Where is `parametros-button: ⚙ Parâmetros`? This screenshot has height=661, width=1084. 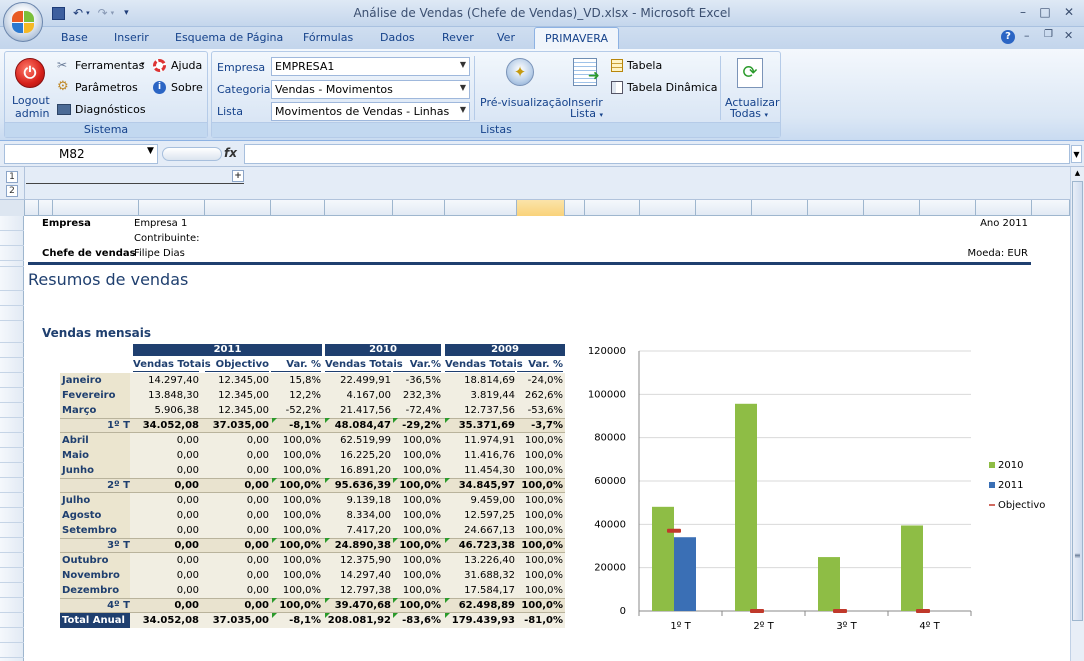
parametros-button: ⚙ Parâmetros is located at coordinates (102, 87).